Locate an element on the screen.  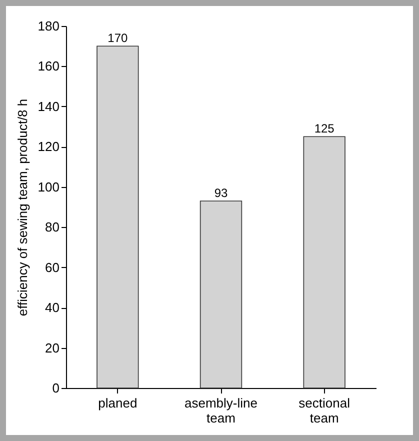
y-tick-label: 180 is located at coordinates (49, 26).